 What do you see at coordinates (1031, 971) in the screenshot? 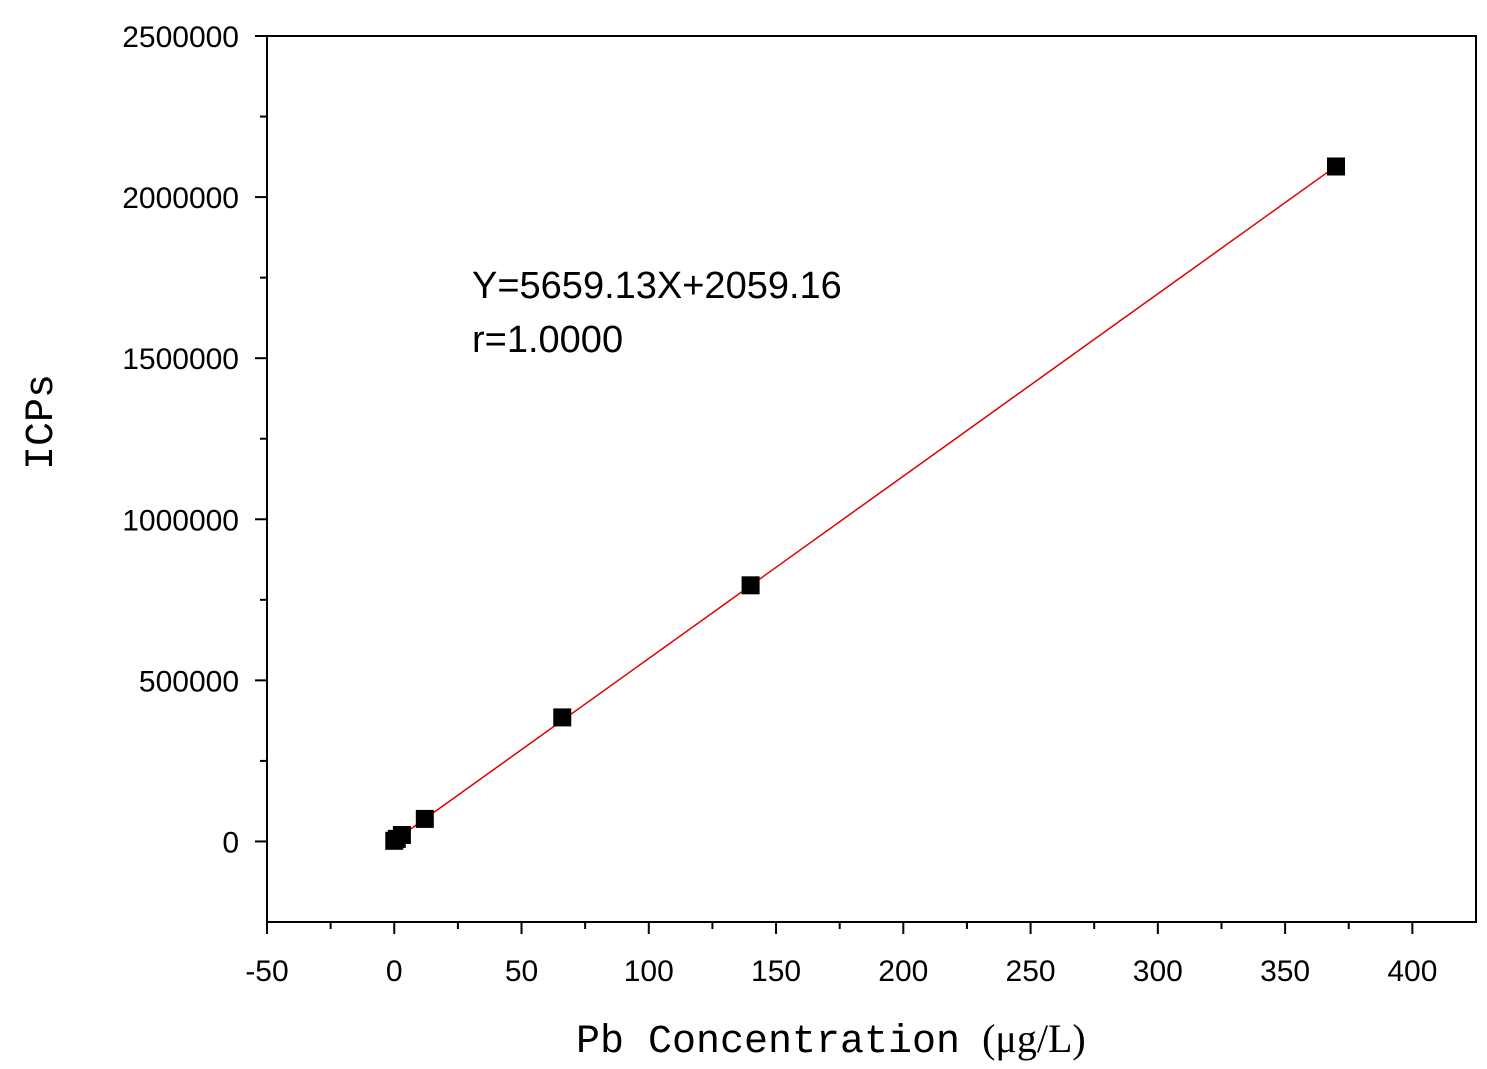
I see `x-tick-label: 250` at bounding box center [1031, 971].